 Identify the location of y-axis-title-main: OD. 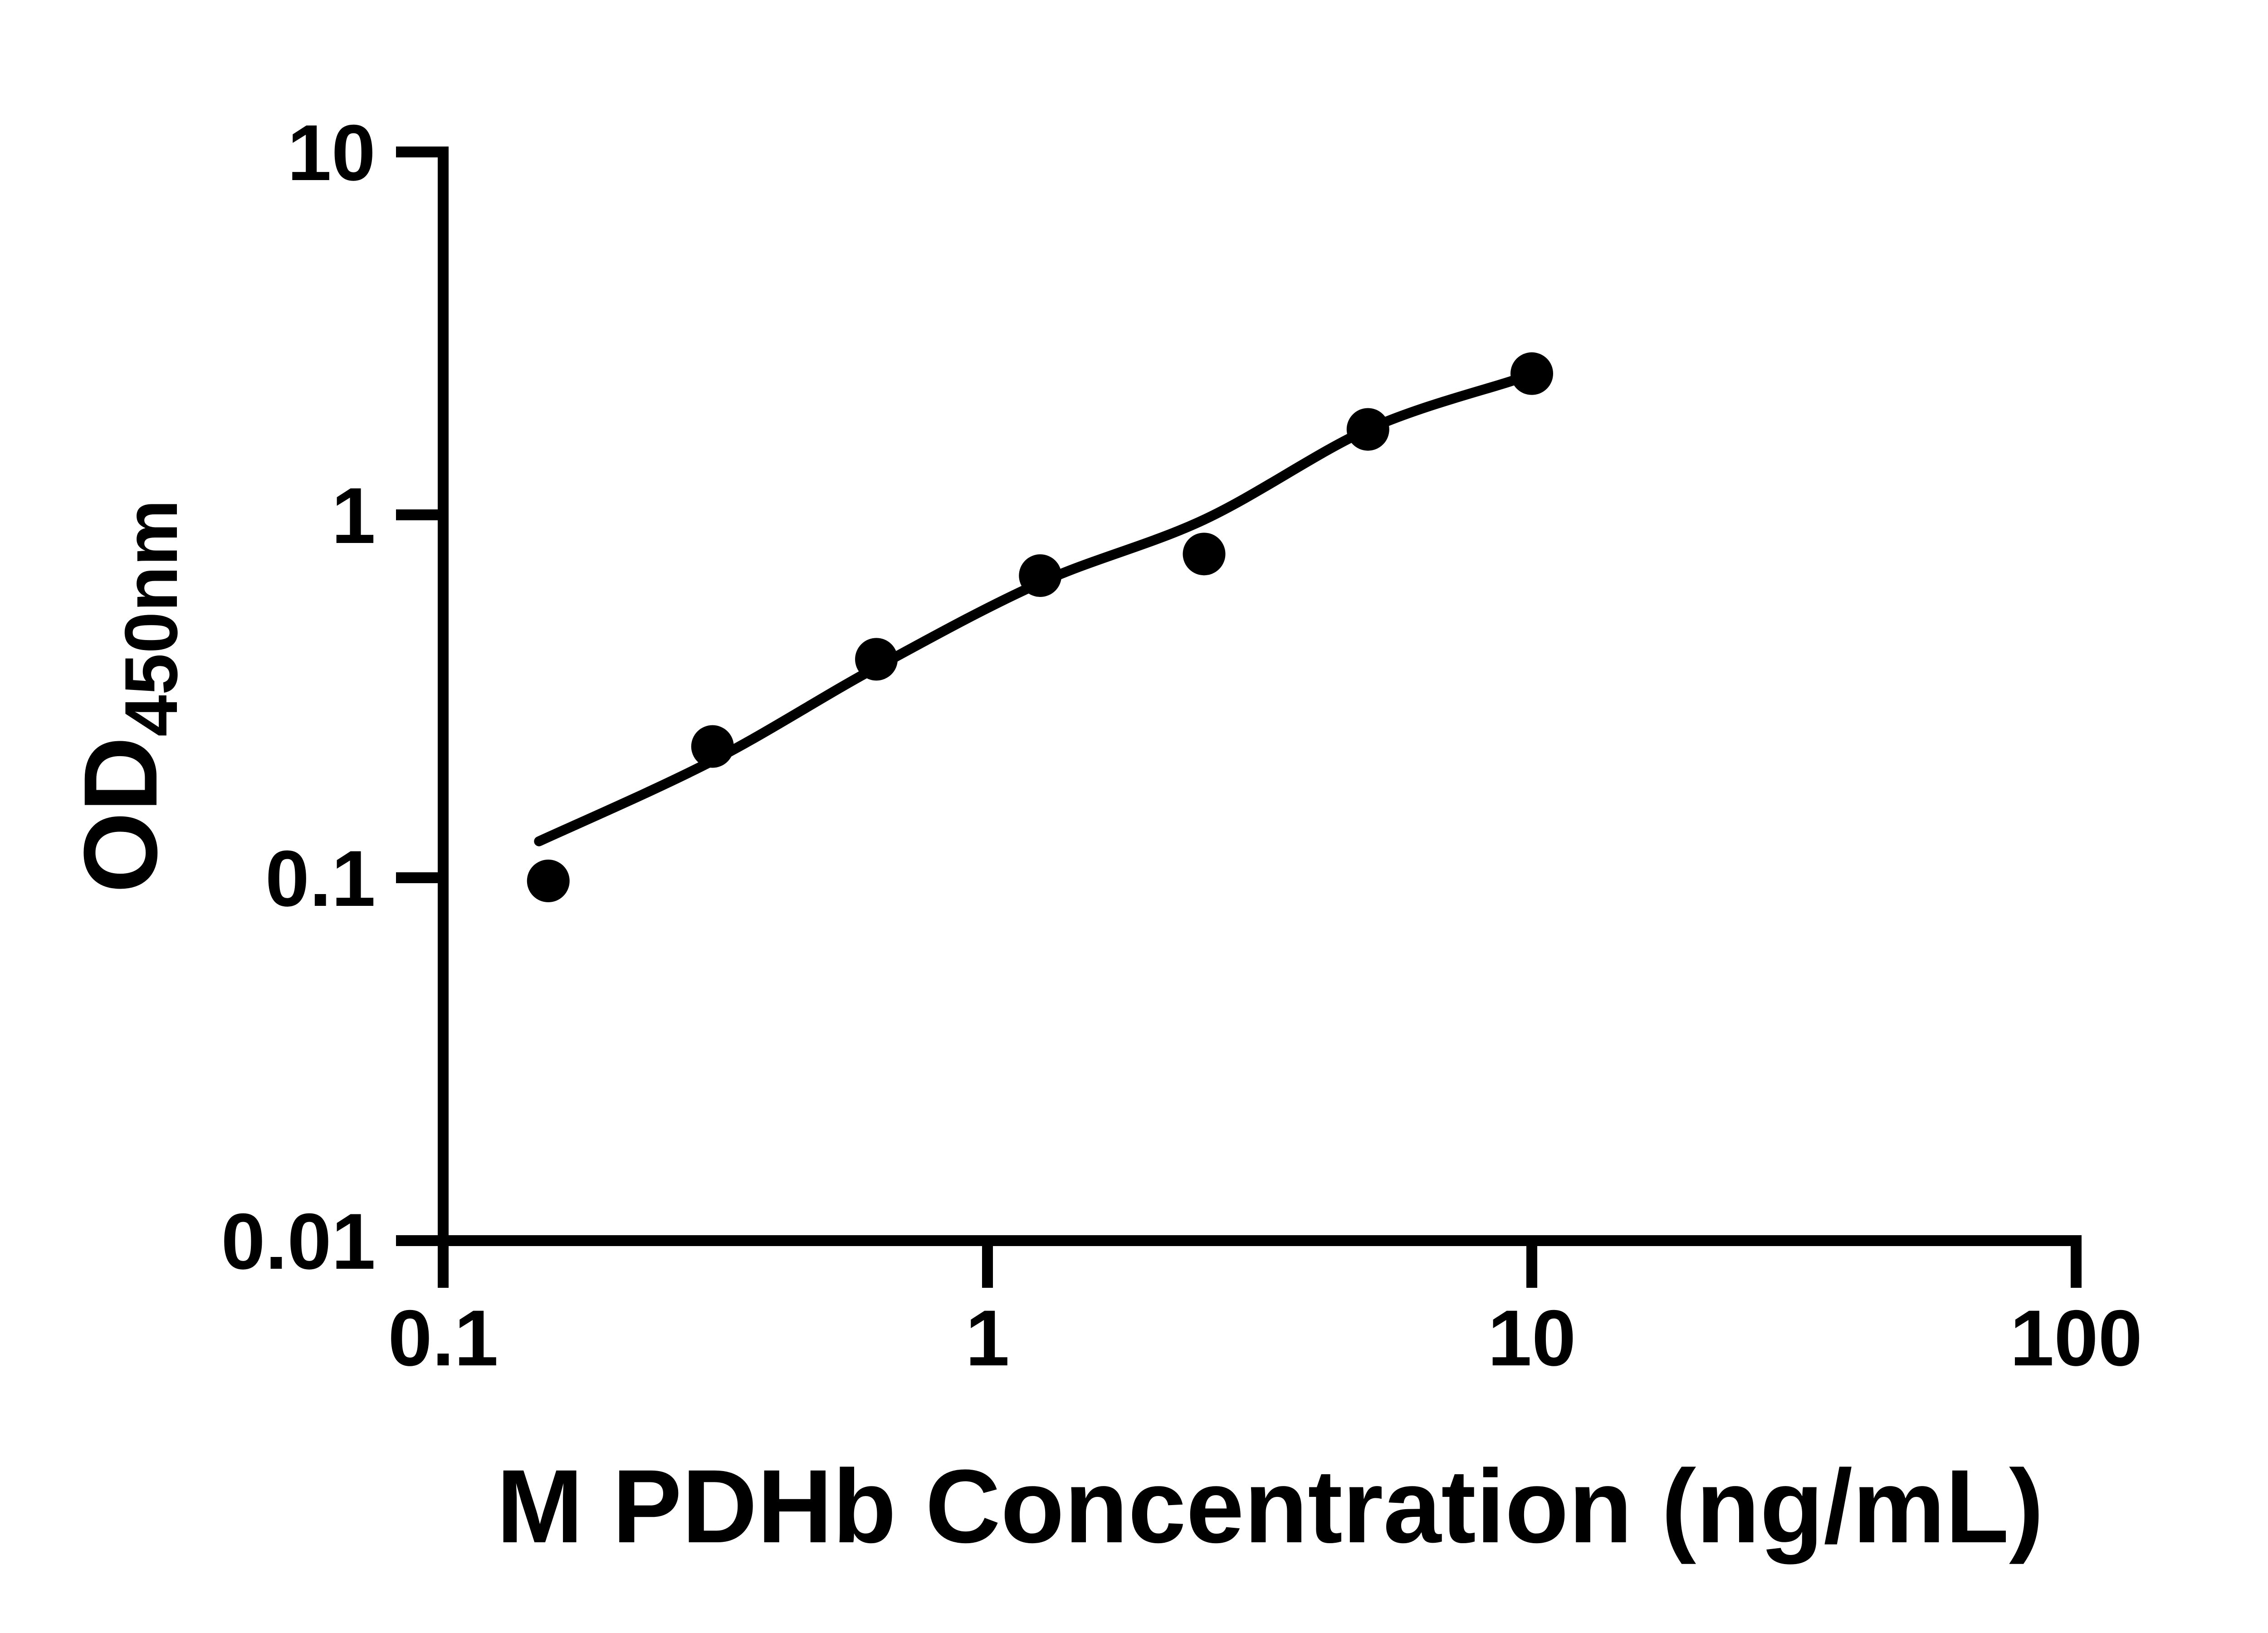
(121, 815).